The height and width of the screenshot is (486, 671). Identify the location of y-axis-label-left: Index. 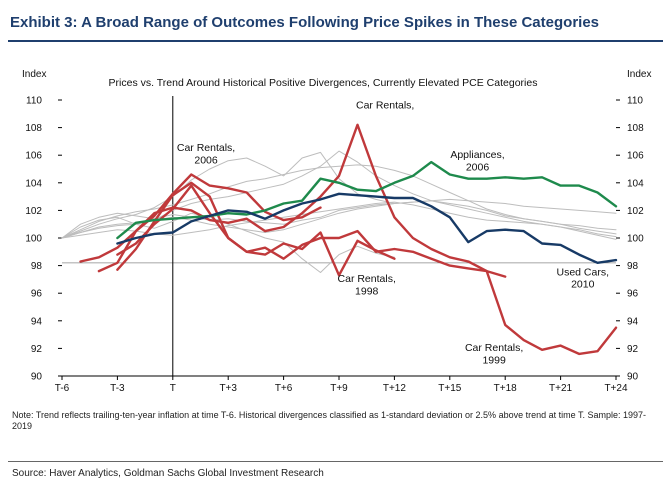
(34, 74).